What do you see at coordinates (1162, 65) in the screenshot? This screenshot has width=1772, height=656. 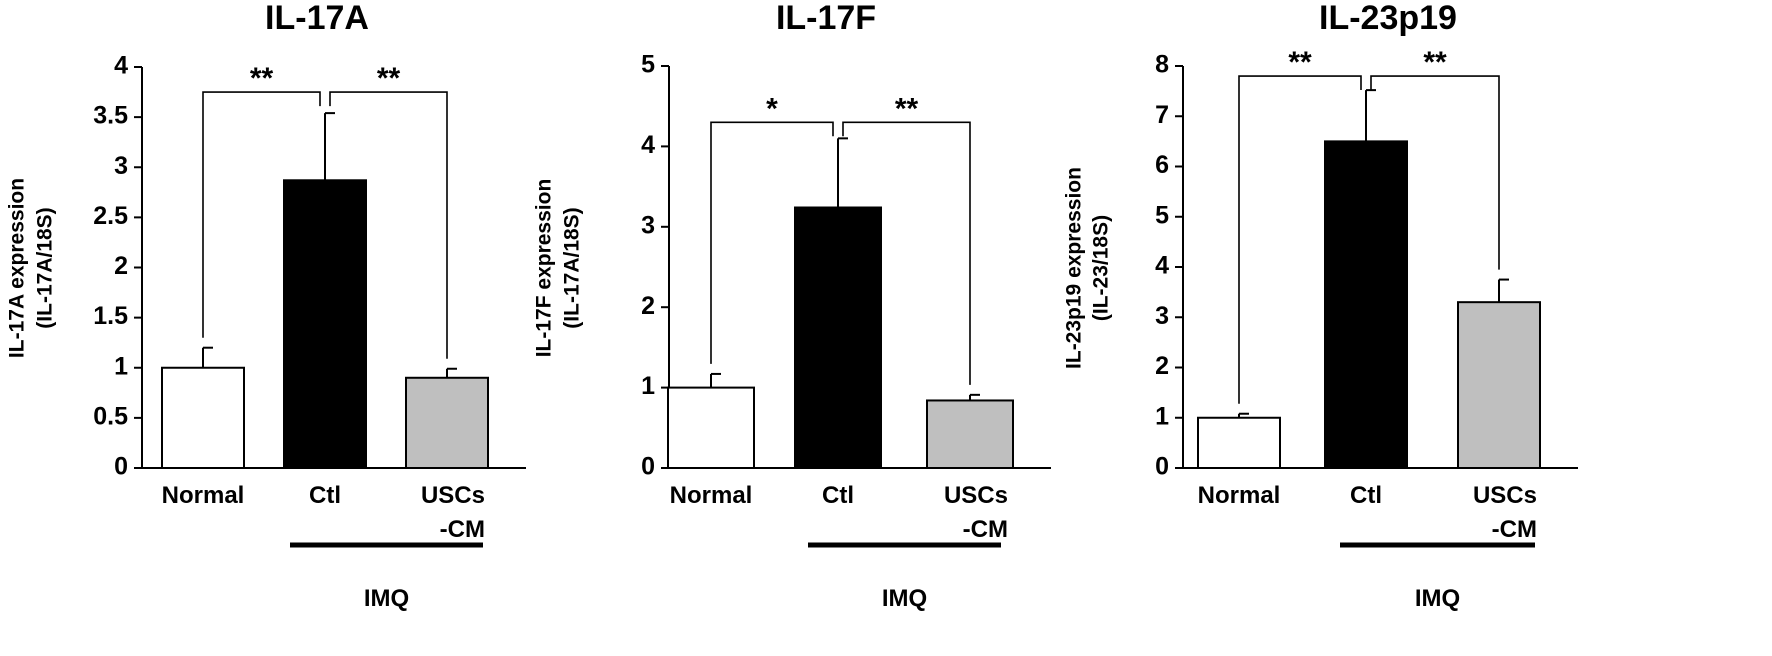 I see `y-tick-label: 8` at bounding box center [1162, 65].